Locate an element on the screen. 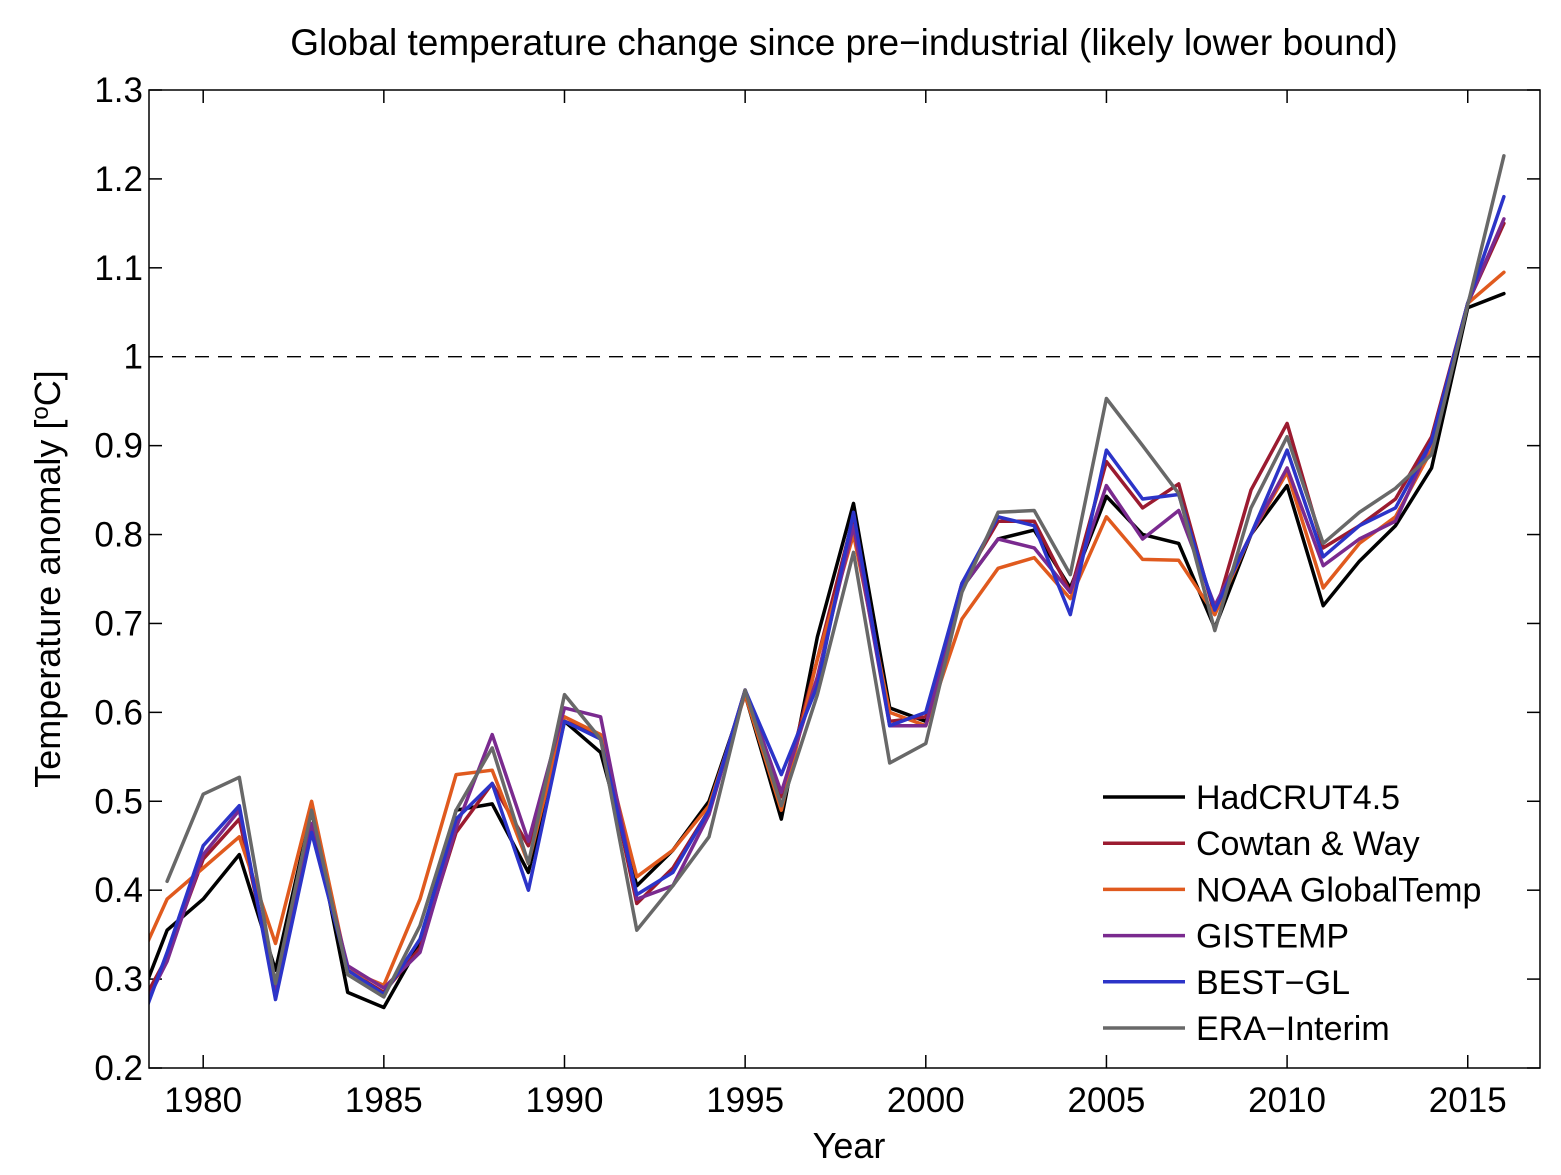 This screenshot has width=1561, height=1175. legend-label-cowtan-way: Cowtan & Way is located at coordinates (1308, 844).